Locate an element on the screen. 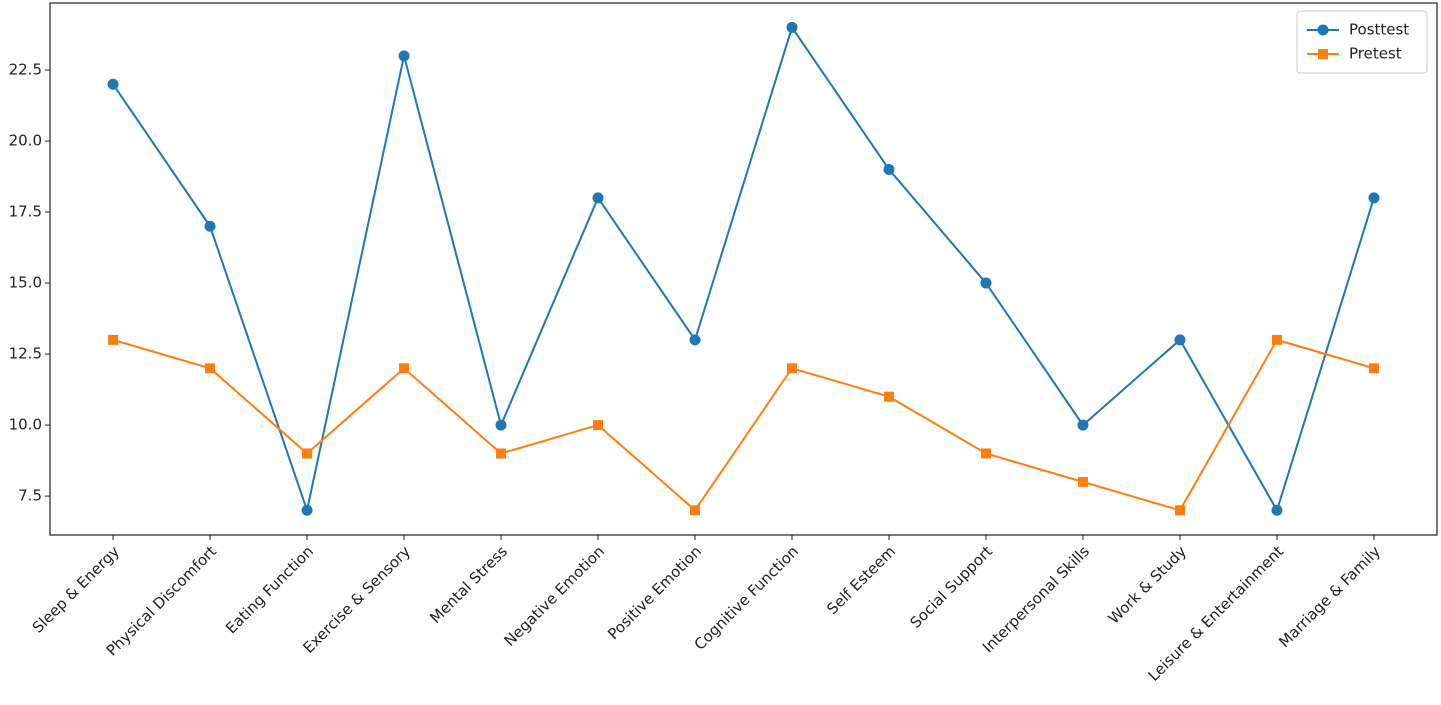 The image size is (1441, 705). x-tick-label: Work & Study is located at coordinates (1147, 584).